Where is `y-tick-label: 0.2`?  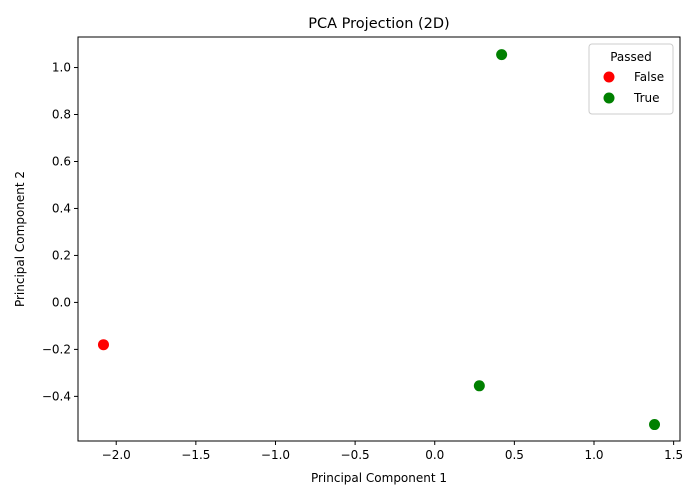 y-tick-label: 0.2 is located at coordinates (61, 255).